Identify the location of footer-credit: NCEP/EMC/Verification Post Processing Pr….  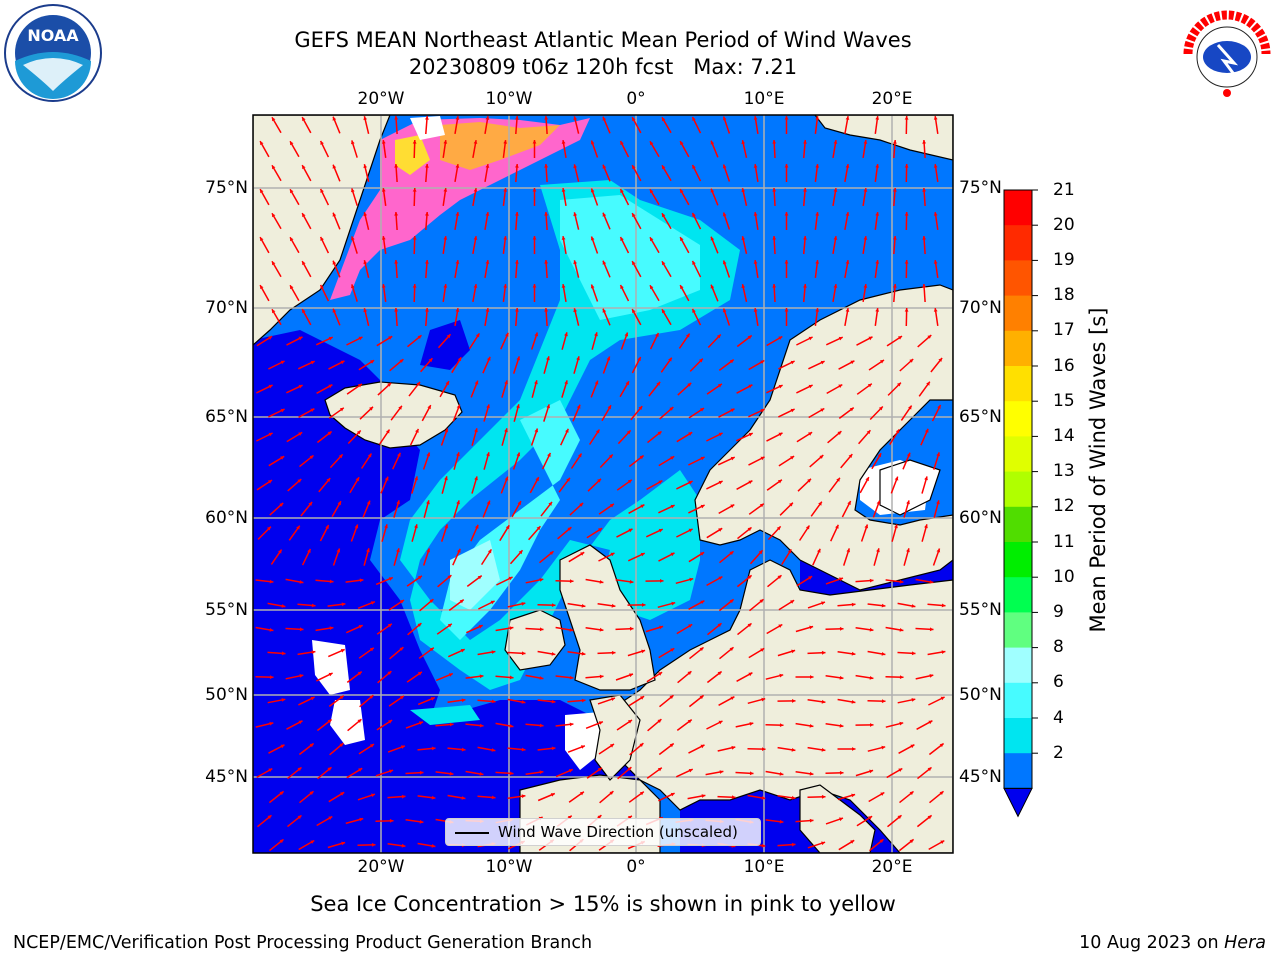
(303, 943).